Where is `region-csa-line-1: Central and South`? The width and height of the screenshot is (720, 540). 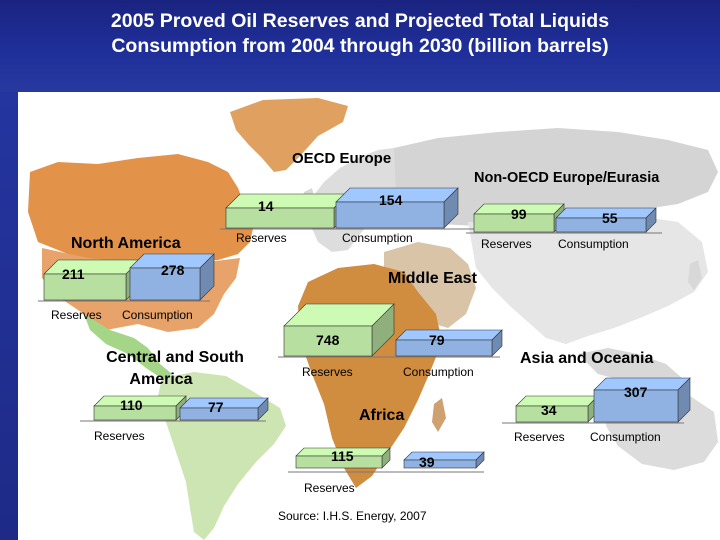 region-csa-line-1: Central and South is located at coordinates (175, 357).